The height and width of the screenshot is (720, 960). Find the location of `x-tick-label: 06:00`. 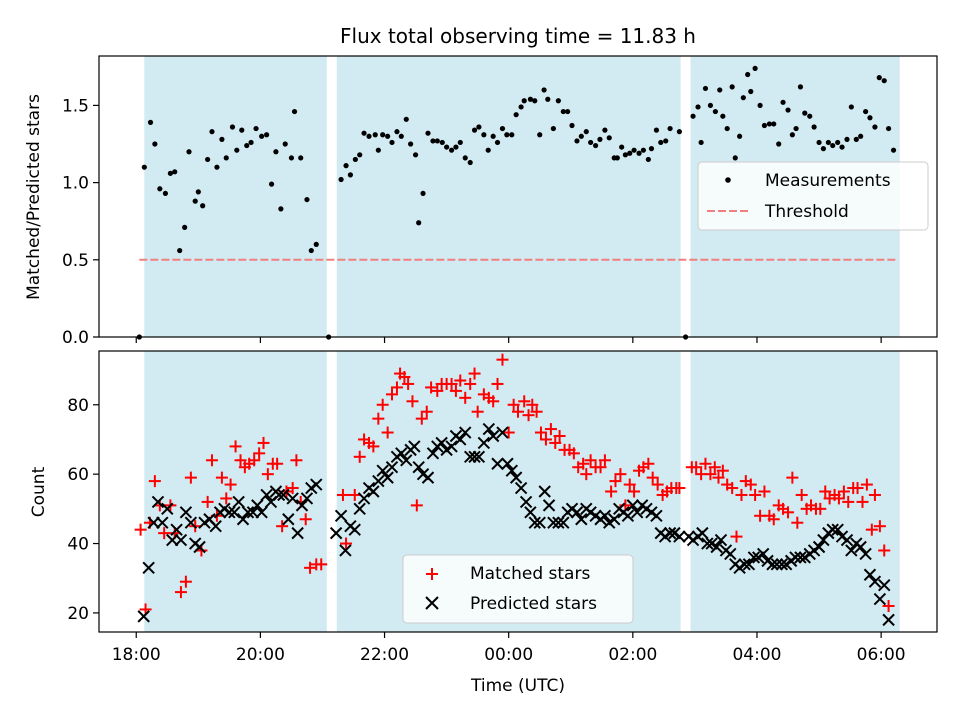

x-tick-label: 06:00 is located at coordinates (881, 655).